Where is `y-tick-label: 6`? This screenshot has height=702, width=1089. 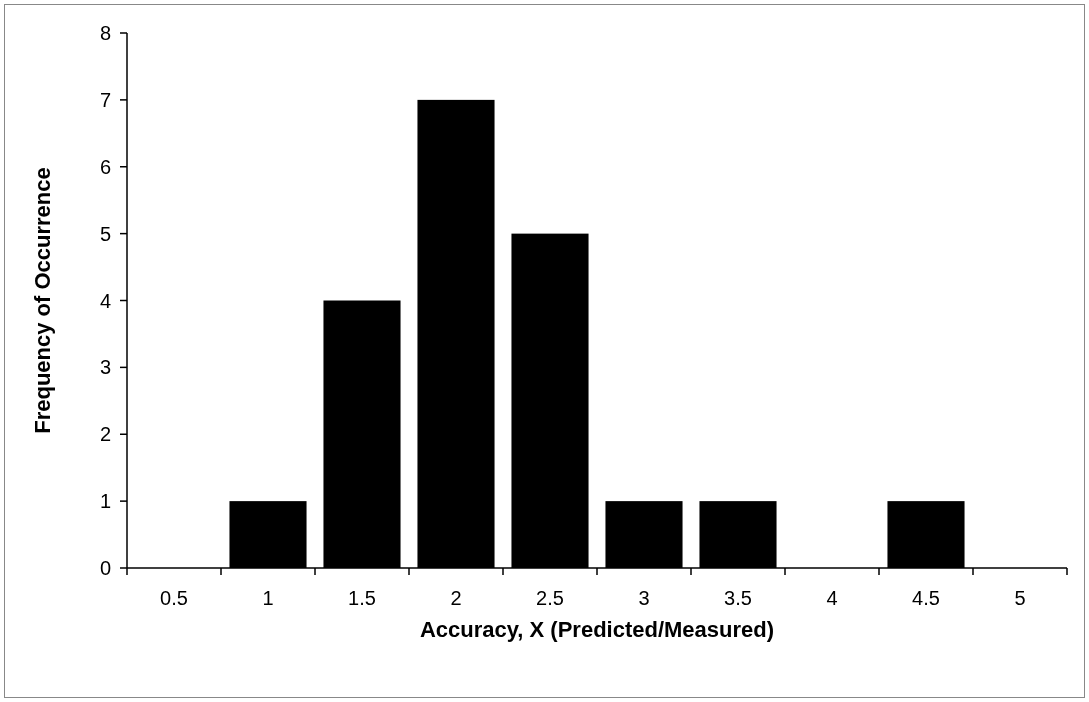
y-tick-label: 6 is located at coordinates (105, 166).